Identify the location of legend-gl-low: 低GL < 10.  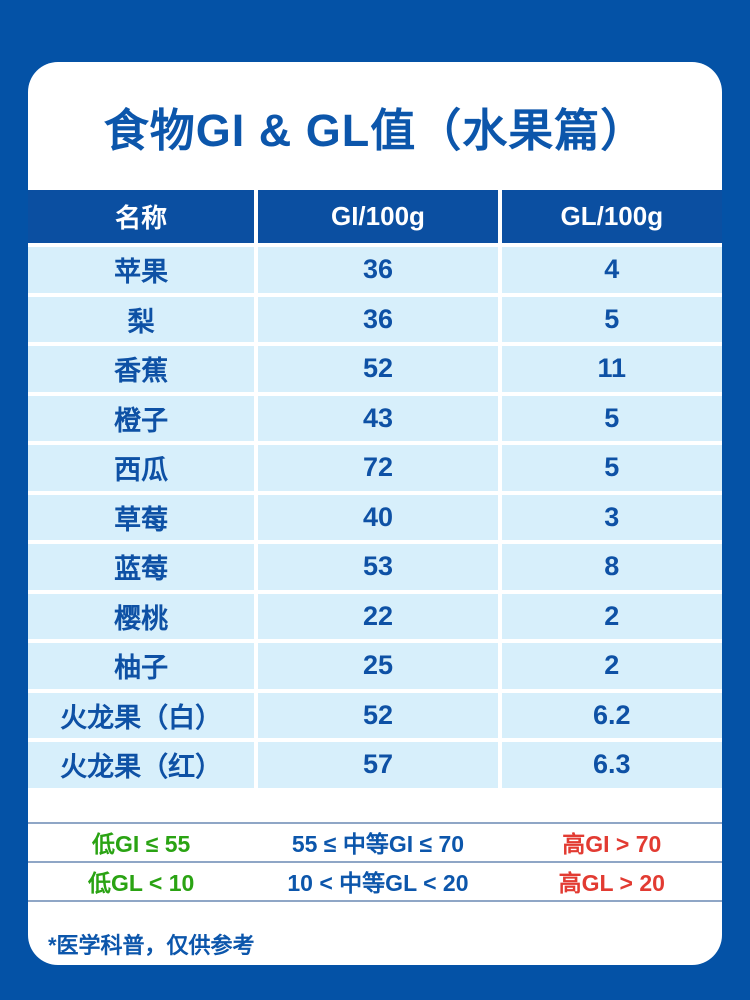
(141, 883).